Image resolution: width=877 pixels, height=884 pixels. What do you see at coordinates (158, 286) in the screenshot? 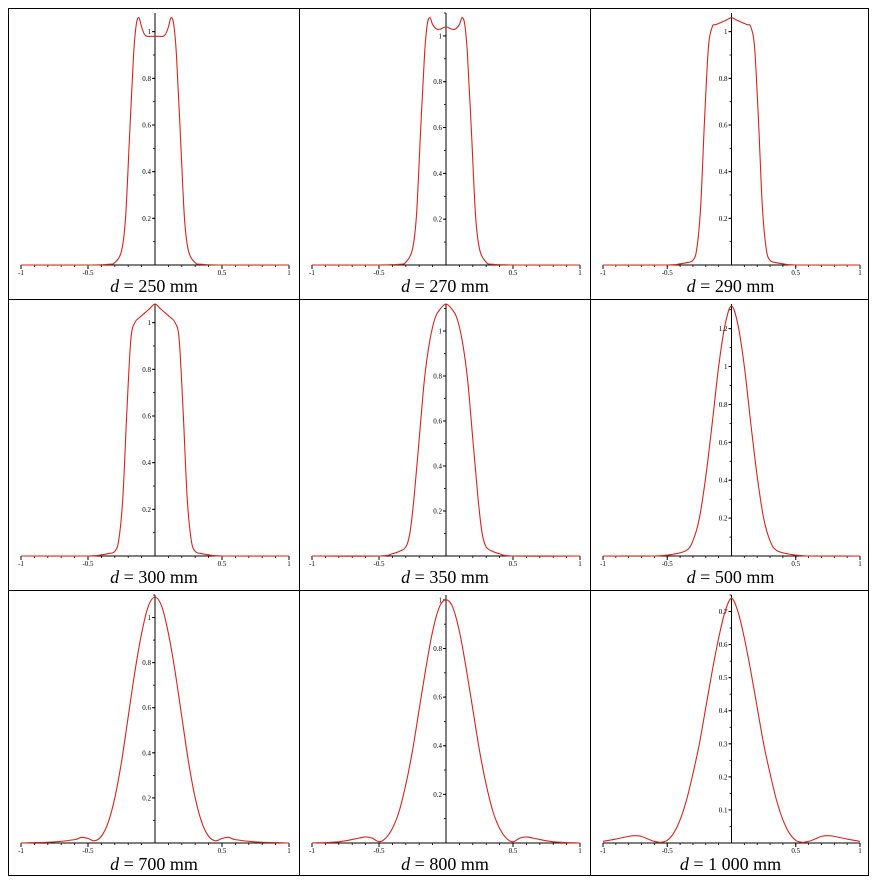
I see `caption-value: = 250 mm` at bounding box center [158, 286].